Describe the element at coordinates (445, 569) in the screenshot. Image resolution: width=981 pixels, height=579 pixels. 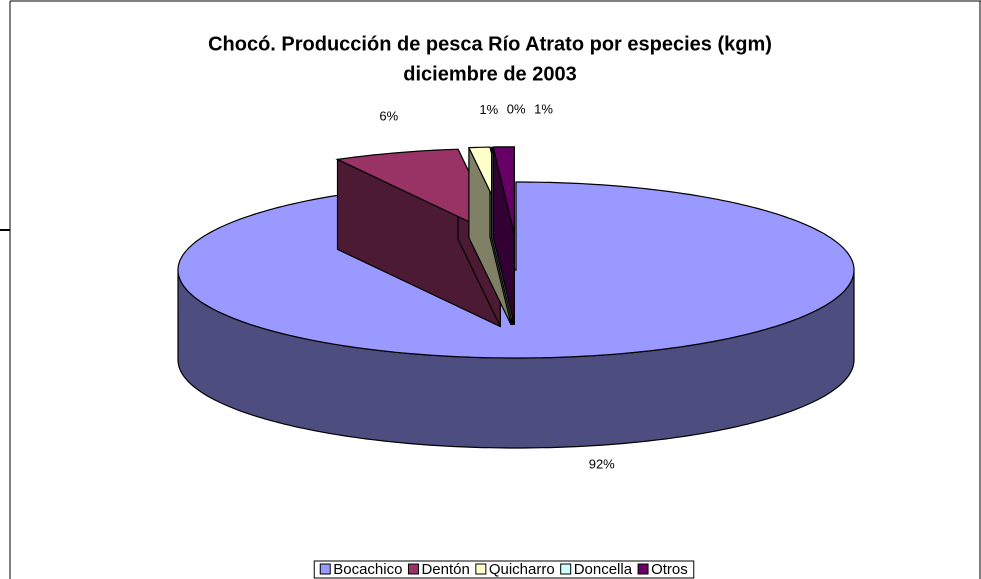
I see `legend-label: Dentón` at that location.